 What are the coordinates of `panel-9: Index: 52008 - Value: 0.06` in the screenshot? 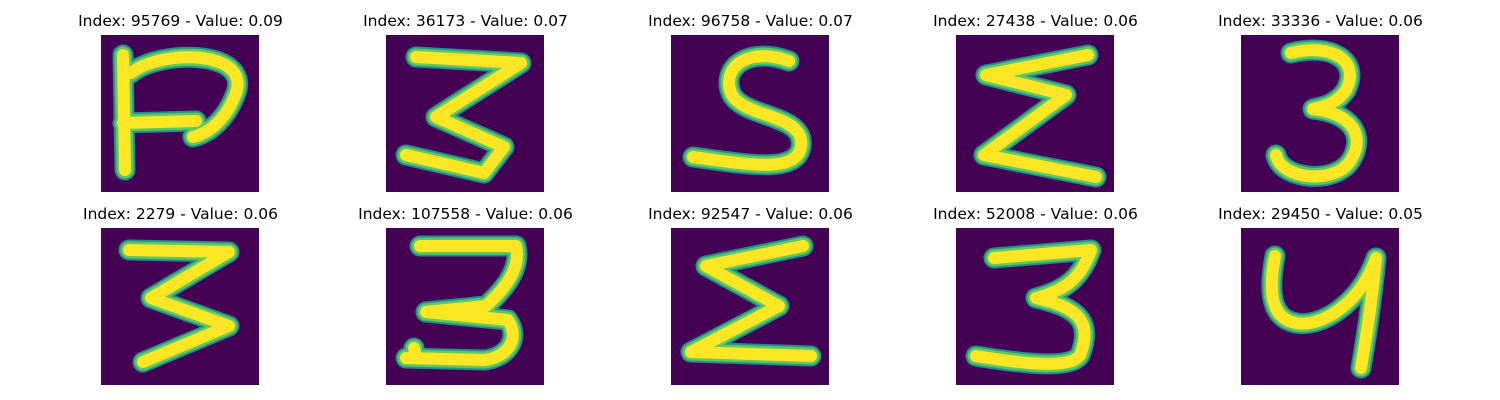 It's located at (1035, 289).